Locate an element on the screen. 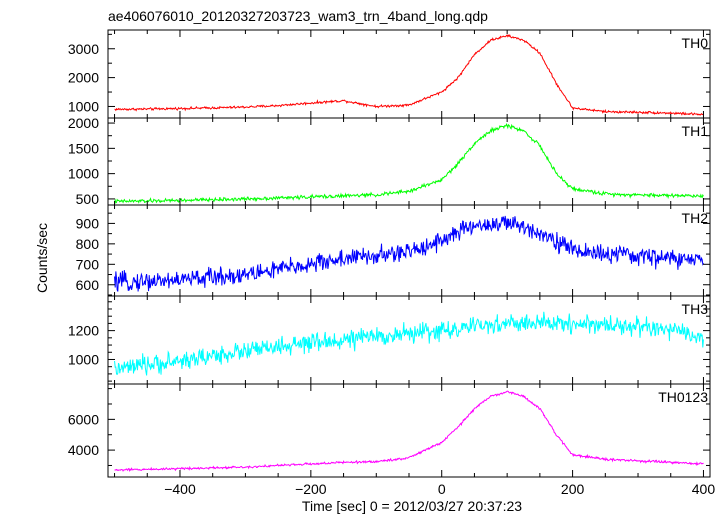  x-tick-label: 0 is located at coordinates (442, 489).